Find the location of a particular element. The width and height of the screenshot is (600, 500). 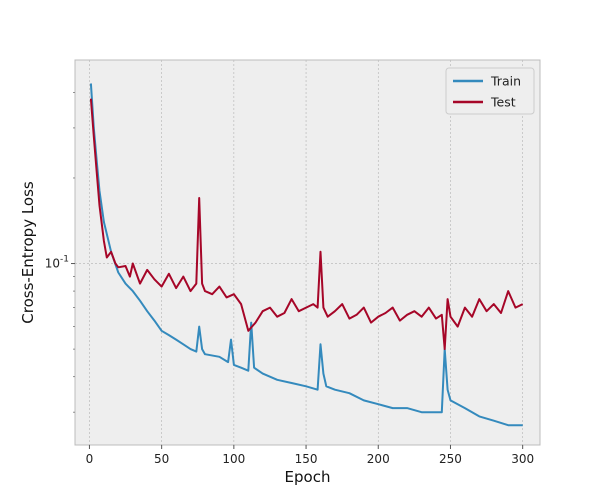

x-tick-label: 200 is located at coordinates (378, 459).